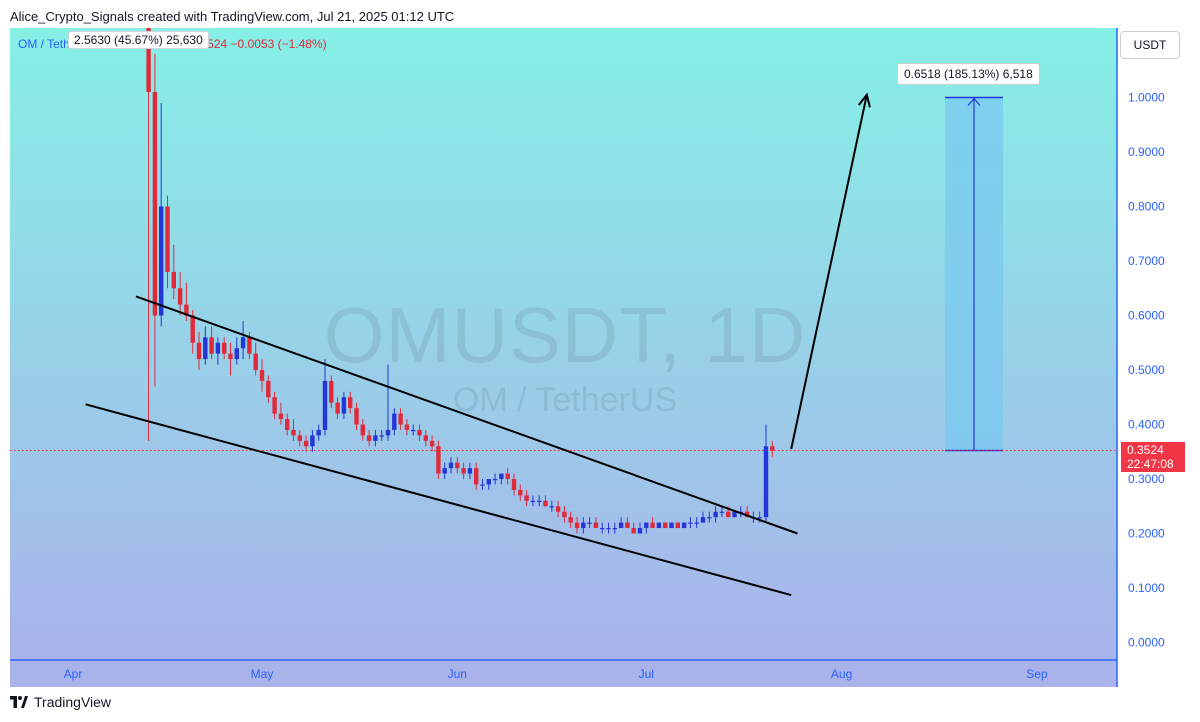  I want to click on last-price-value: 0.3524, so click(1145, 450).